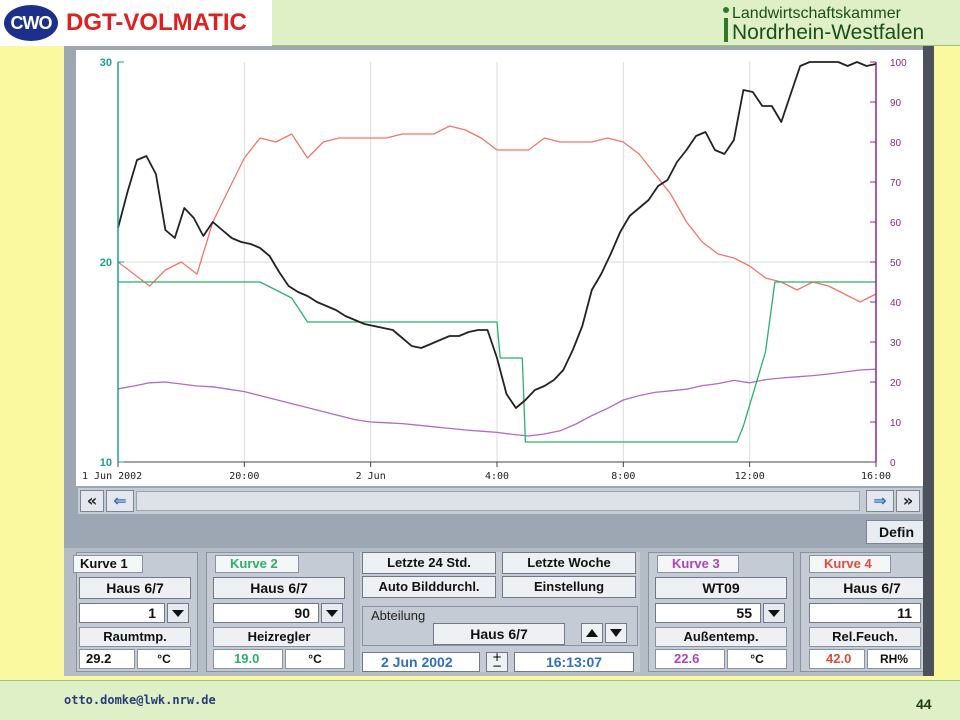 This screenshot has height=720, width=960. Describe the element at coordinates (757, 659) in the screenshot. I see `kurve-3-unit: °C` at that location.